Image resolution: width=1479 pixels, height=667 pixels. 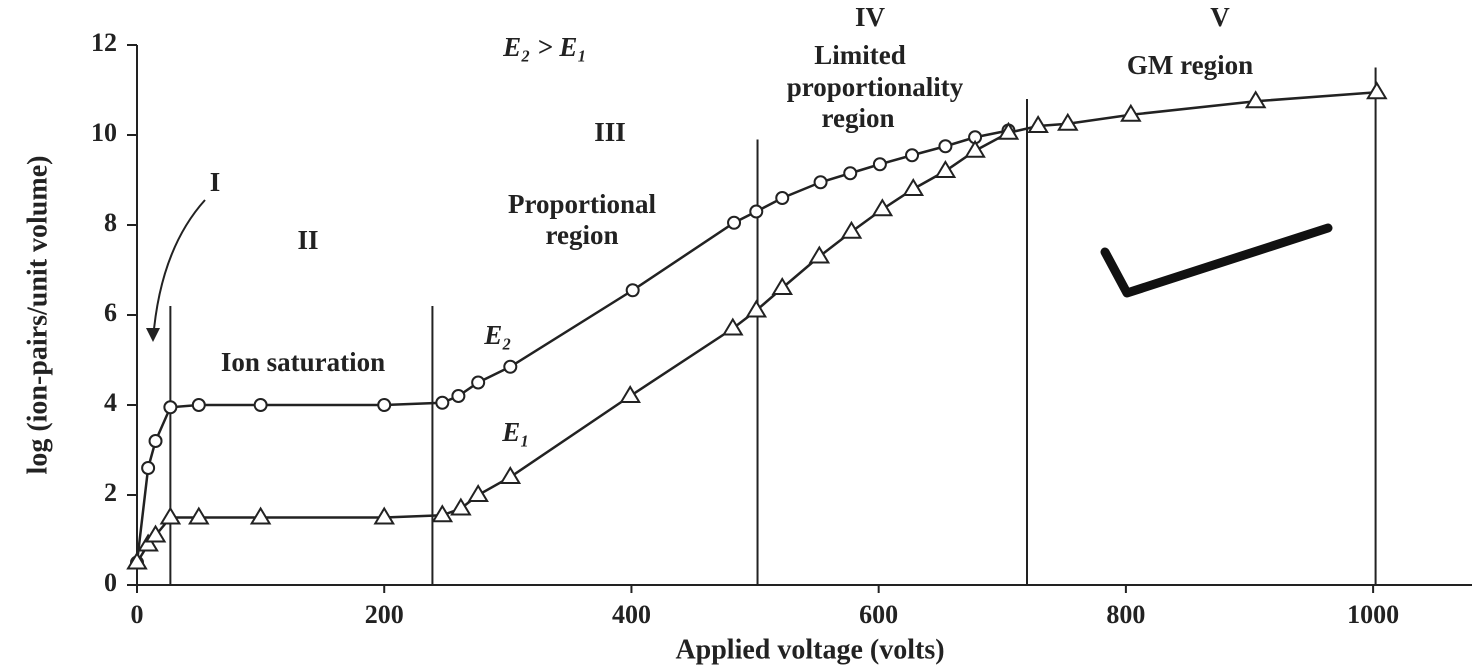 I want to click on annotation: Ion saturation, so click(x=303, y=362).